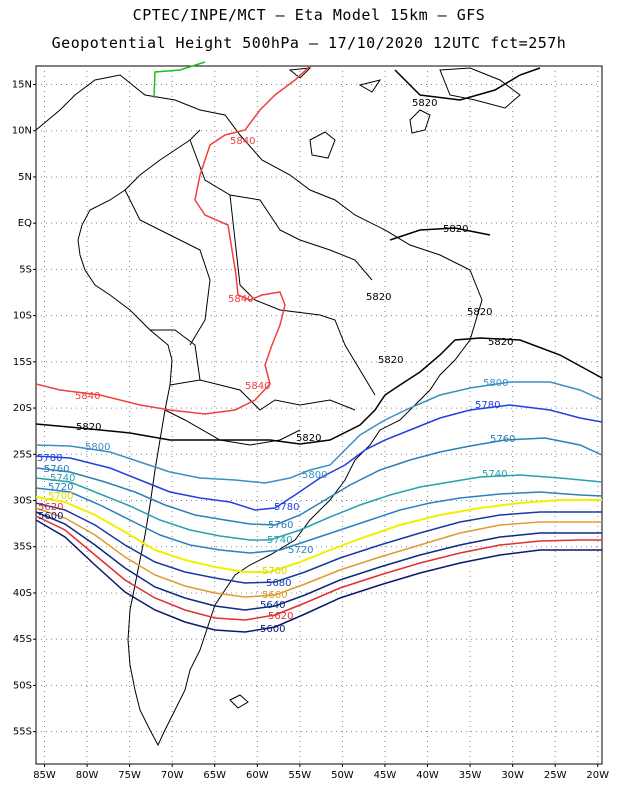  I want to click on longitude-label: 30W, so click(512, 775).